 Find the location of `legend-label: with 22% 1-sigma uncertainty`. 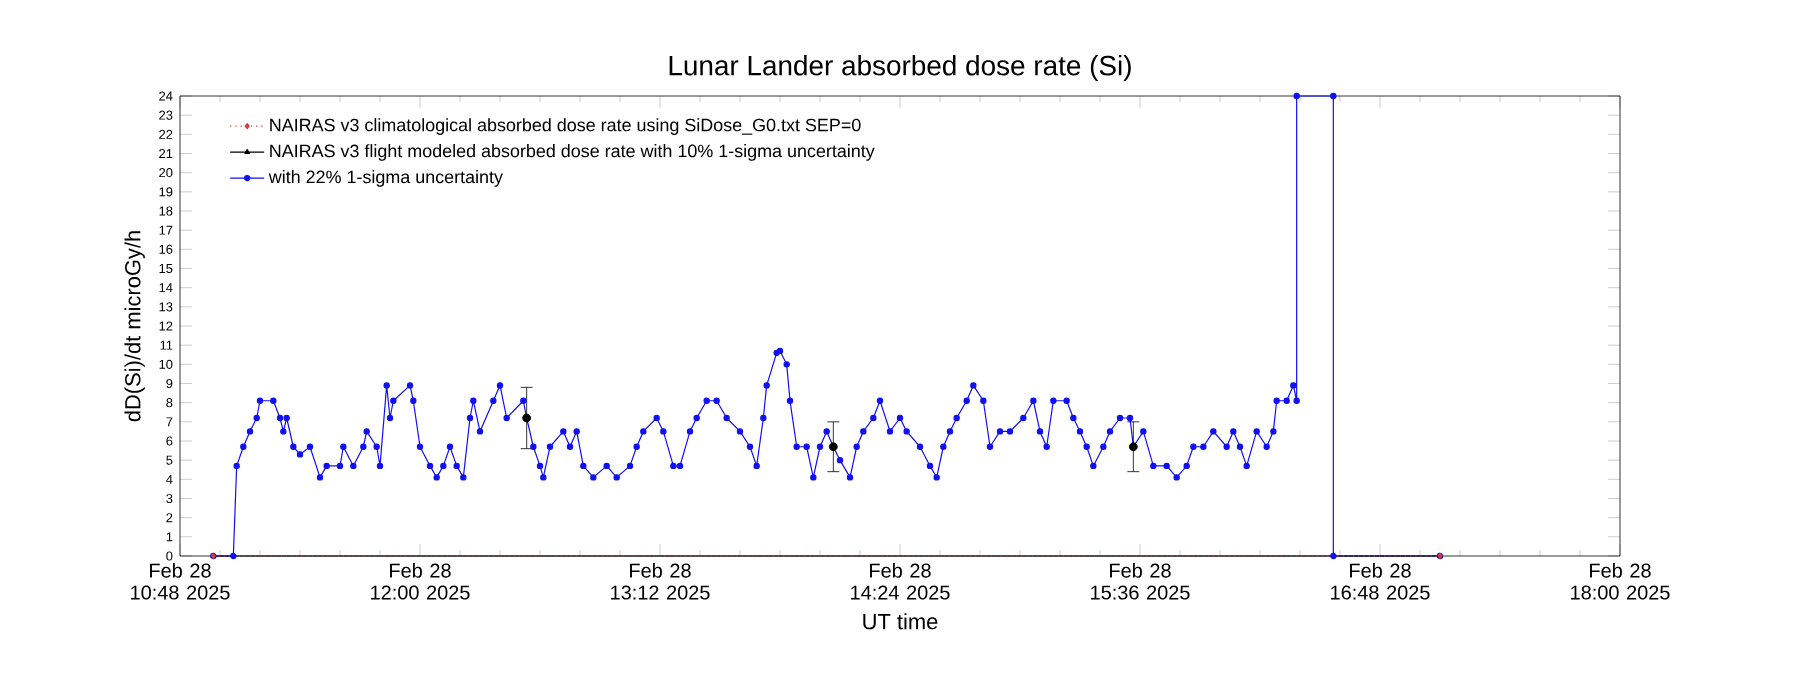

legend-label: with 22% 1-sigma uncertainty is located at coordinates (385, 178).